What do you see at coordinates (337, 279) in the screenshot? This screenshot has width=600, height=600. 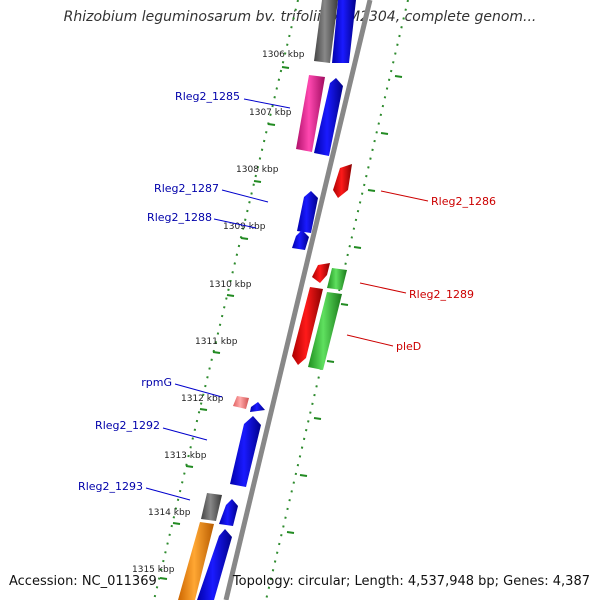 I see `gene-pleD` at bounding box center [337, 279].